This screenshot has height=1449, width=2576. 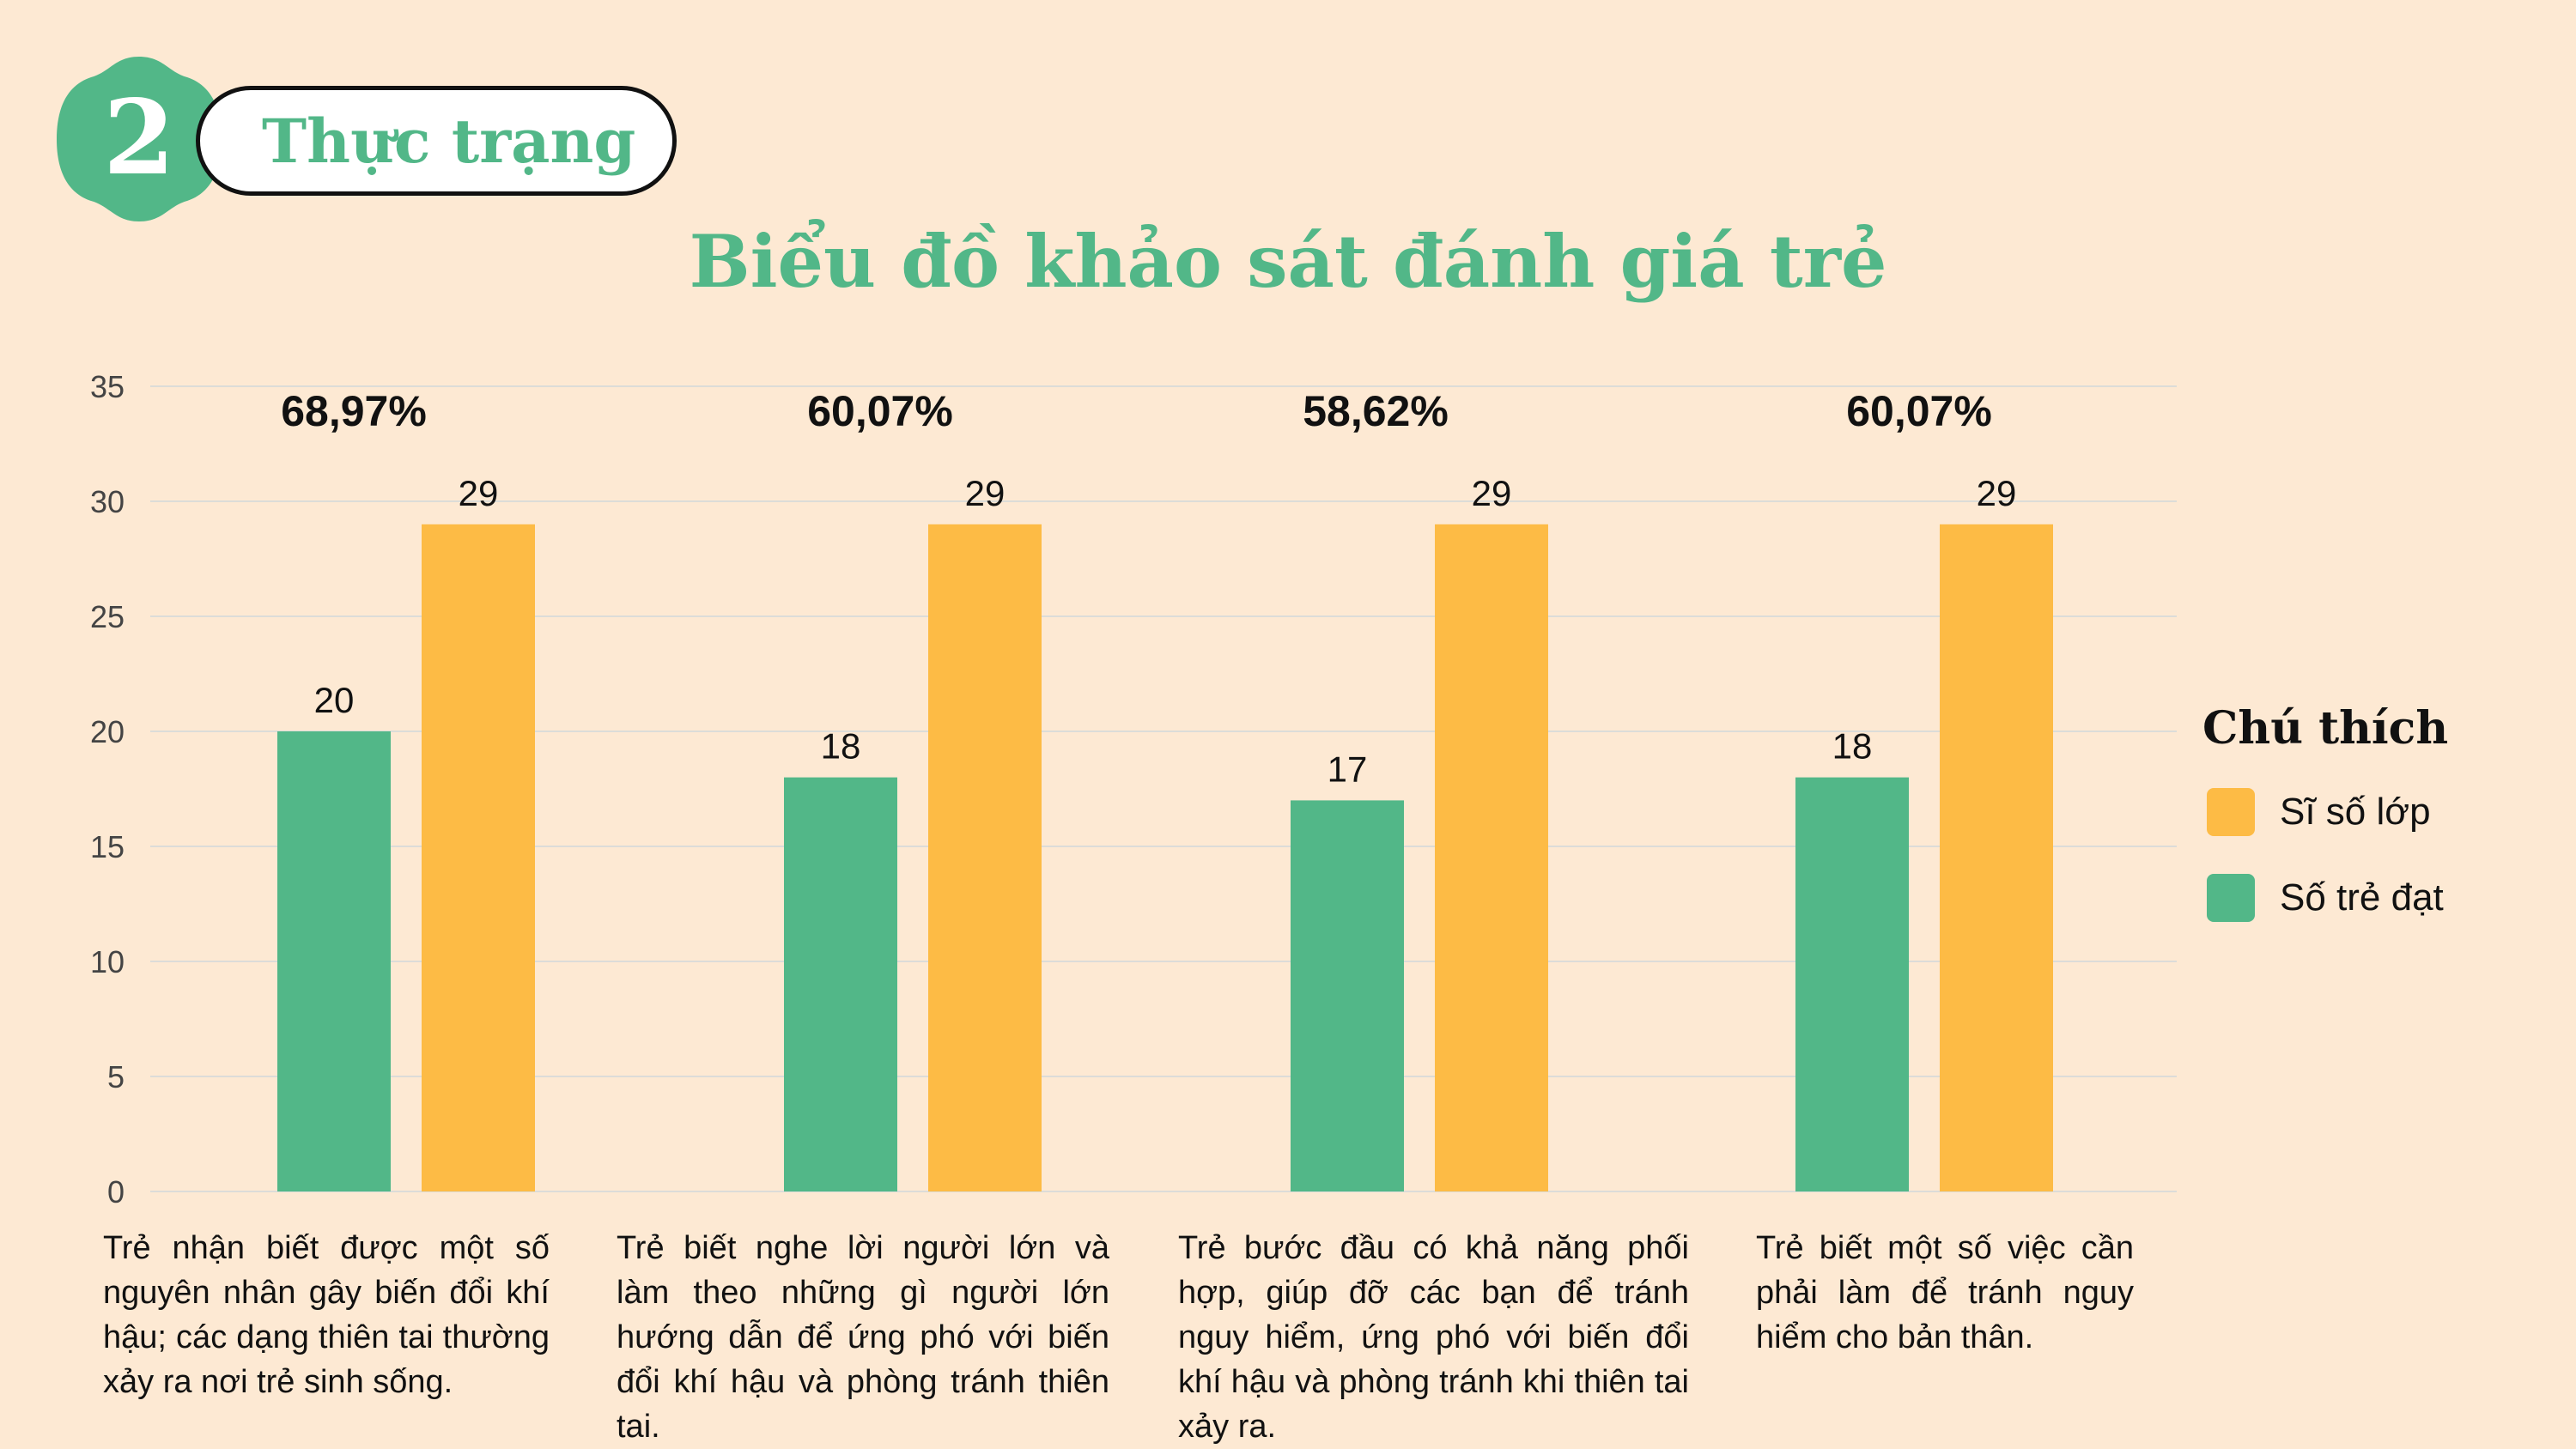 I want to click on chart-title: Biểu đồ khảo sát đánh giá trẻ, so click(x=1288, y=261).